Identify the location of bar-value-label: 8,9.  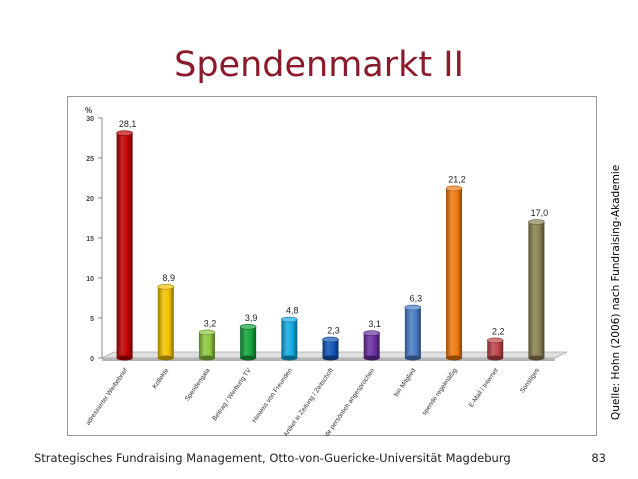
(169, 278).